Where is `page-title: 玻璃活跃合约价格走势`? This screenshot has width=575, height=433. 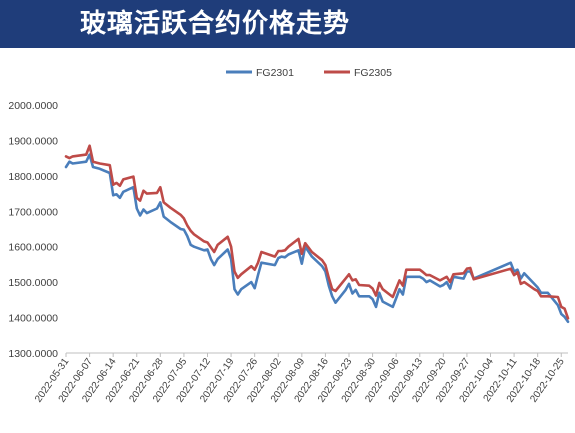
page-title: 玻璃活跃合约价格走势 is located at coordinates (215, 24).